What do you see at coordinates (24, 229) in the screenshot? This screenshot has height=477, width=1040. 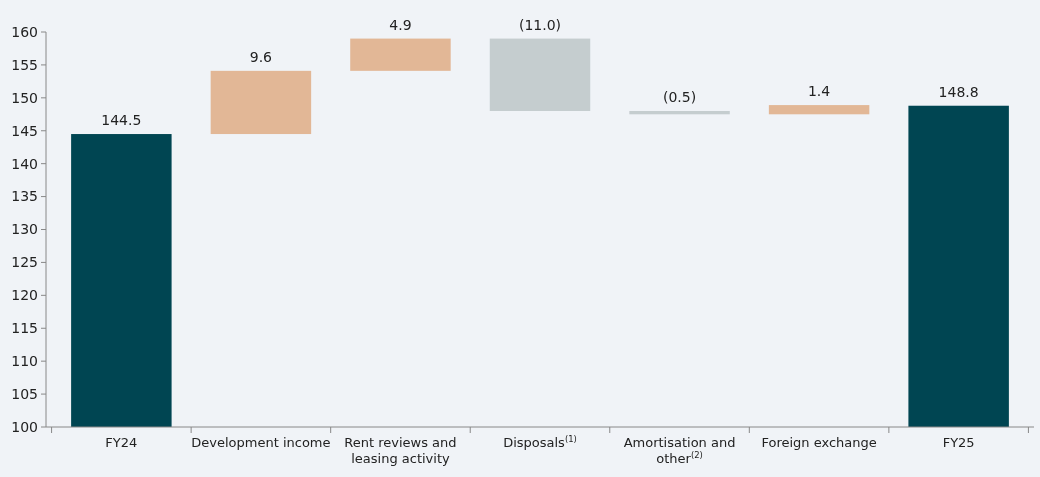 I see `y-tick-label: 130` at bounding box center [24, 229].